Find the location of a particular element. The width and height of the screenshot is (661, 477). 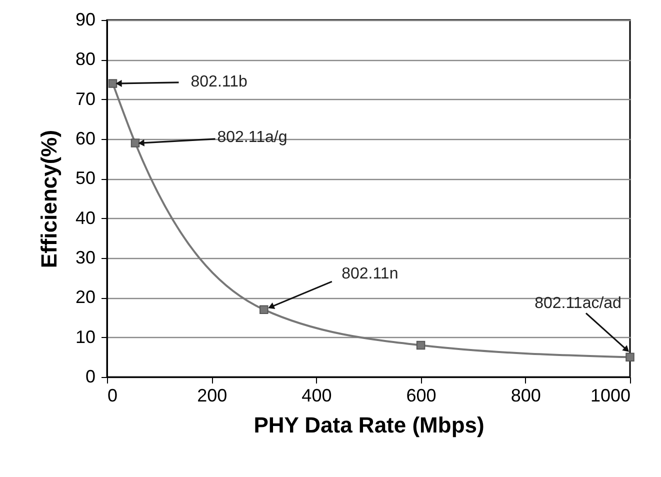

annotation: 802.11n is located at coordinates (370, 274).